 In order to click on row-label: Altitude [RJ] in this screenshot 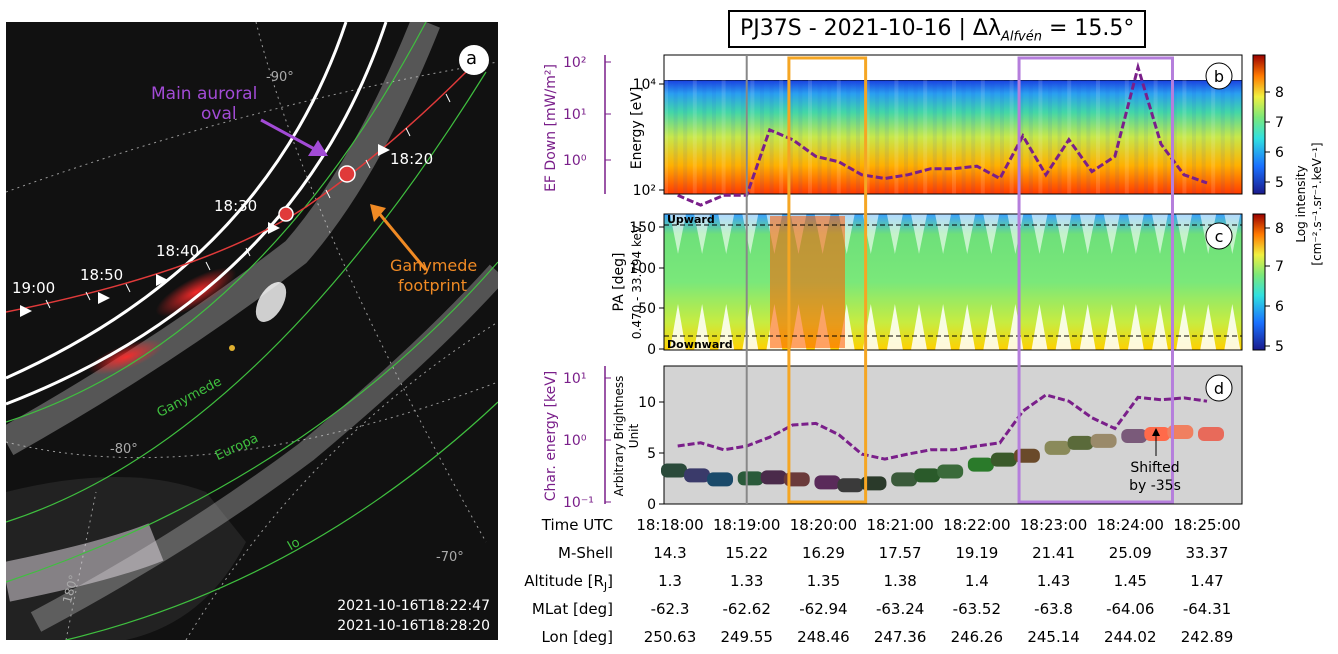, I will do `click(568, 582)`.